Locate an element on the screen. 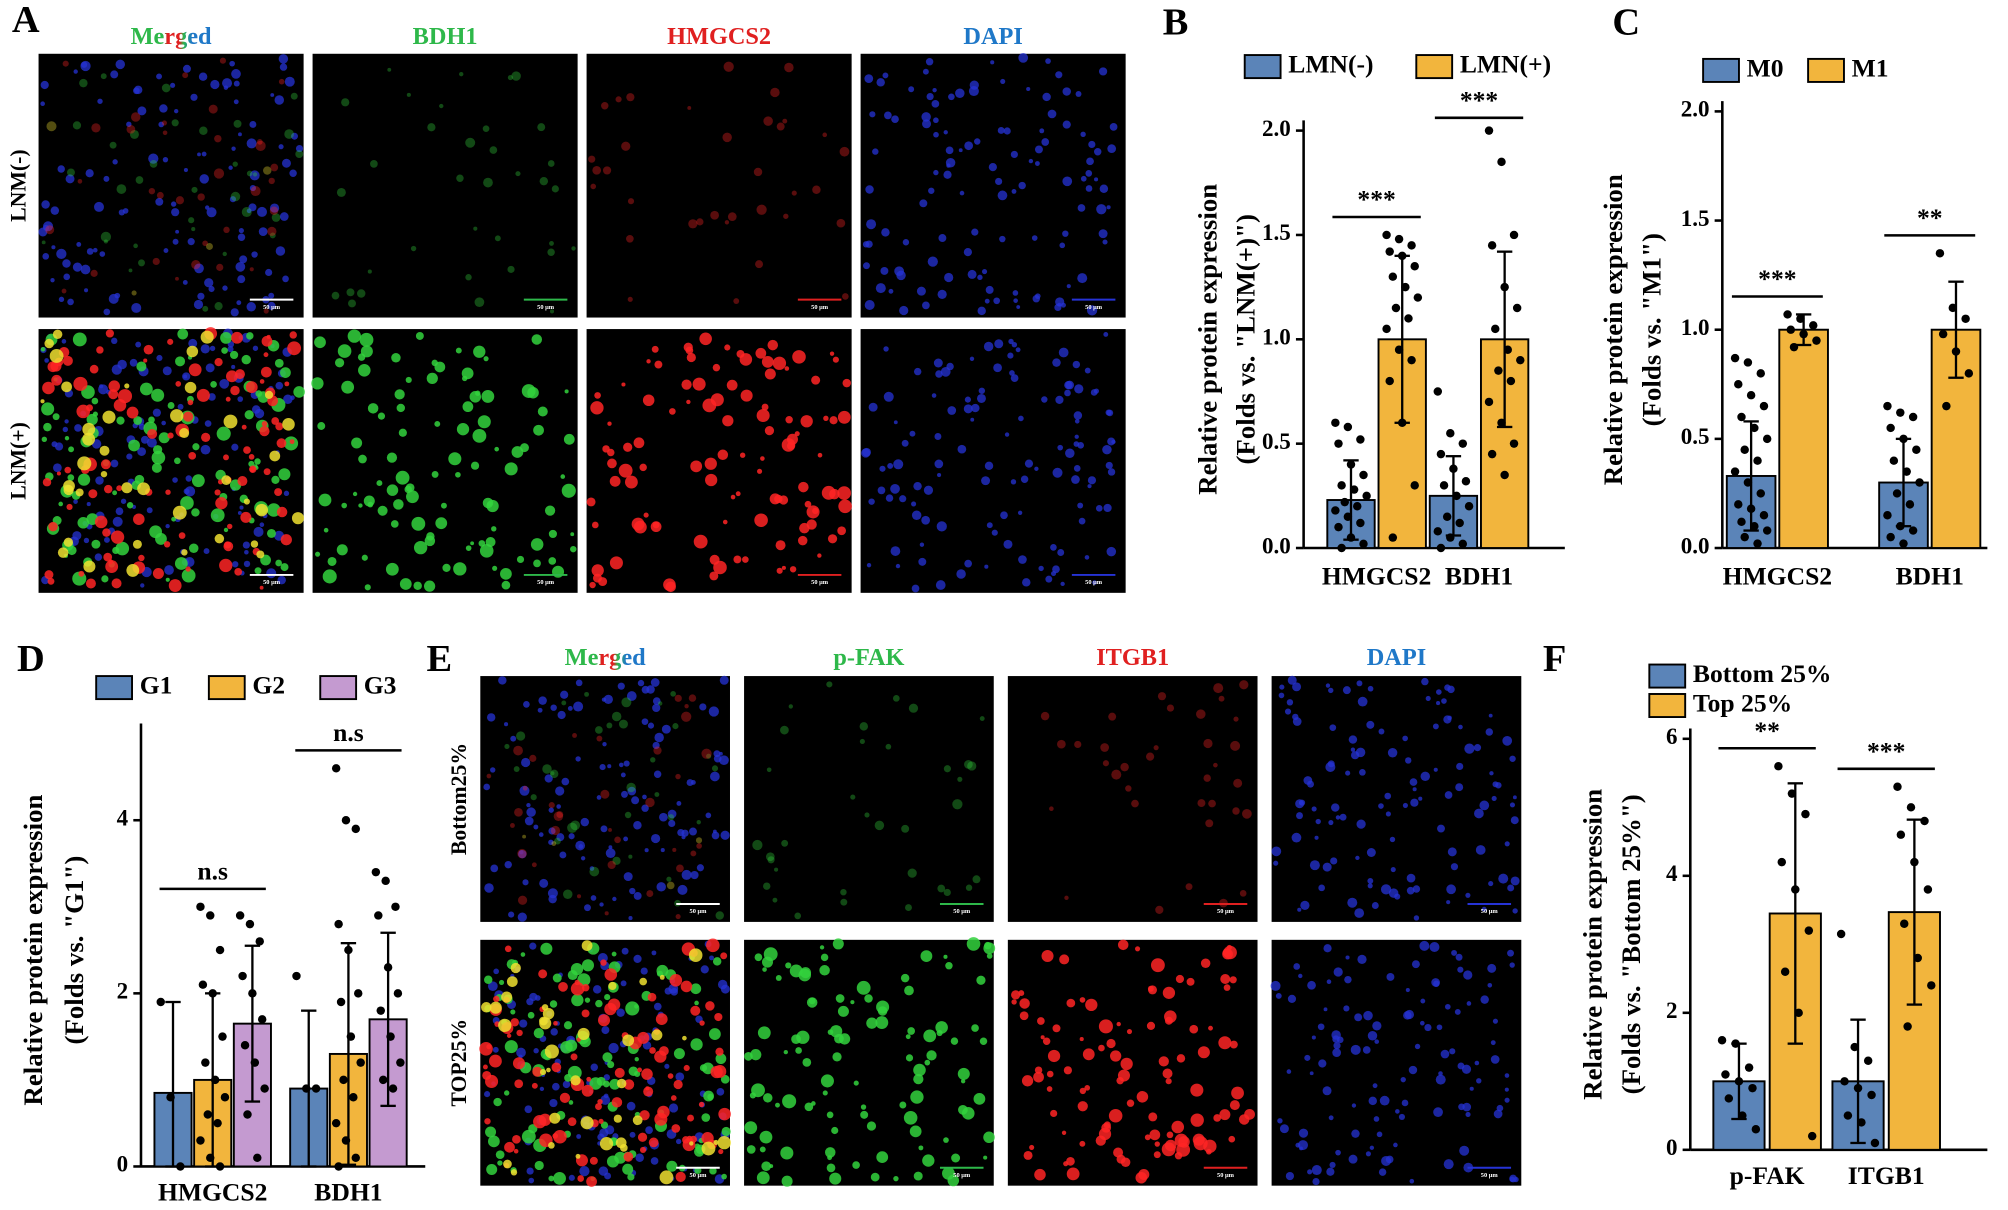 This screenshot has width=2008, height=1210. error-bar is located at coordinates (388, 1019).